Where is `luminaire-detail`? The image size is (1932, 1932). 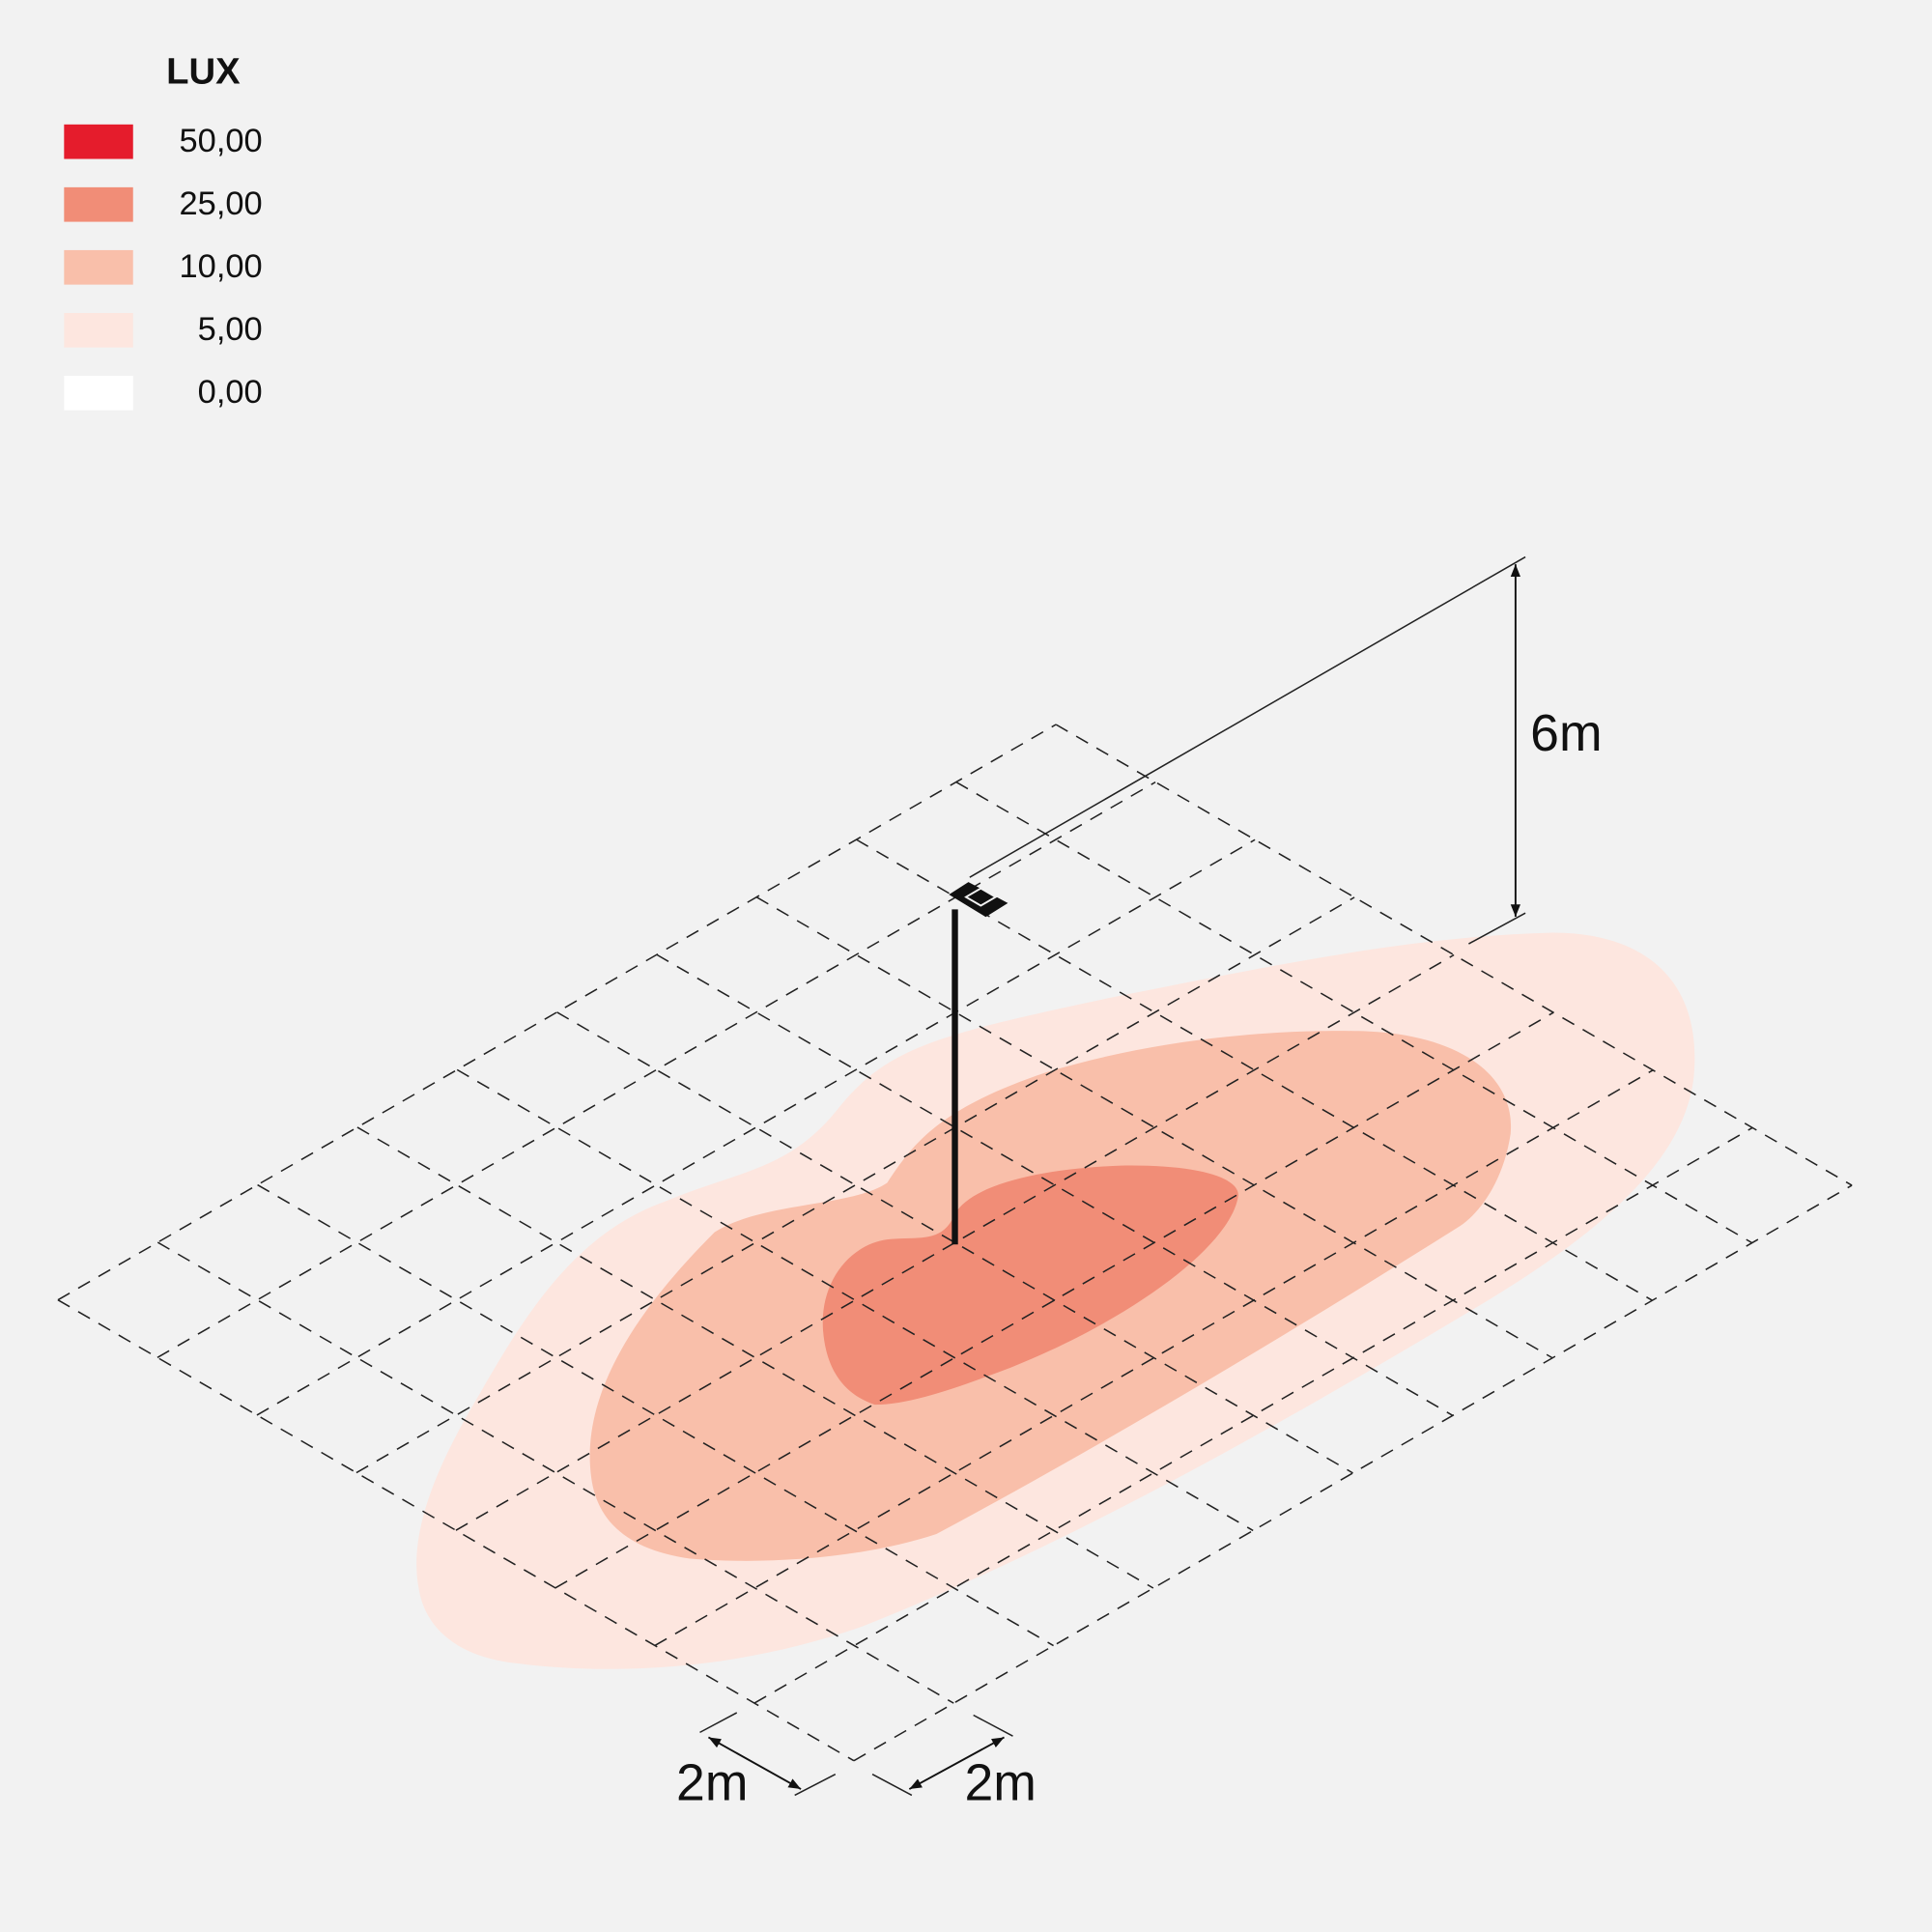 luminaire-detail is located at coordinates (981, 897).